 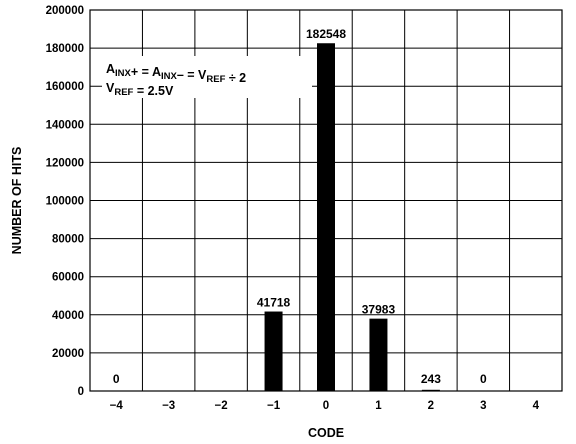 What do you see at coordinates (81, 392) in the screenshot?
I see `y-tick-label: 0` at bounding box center [81, 392].